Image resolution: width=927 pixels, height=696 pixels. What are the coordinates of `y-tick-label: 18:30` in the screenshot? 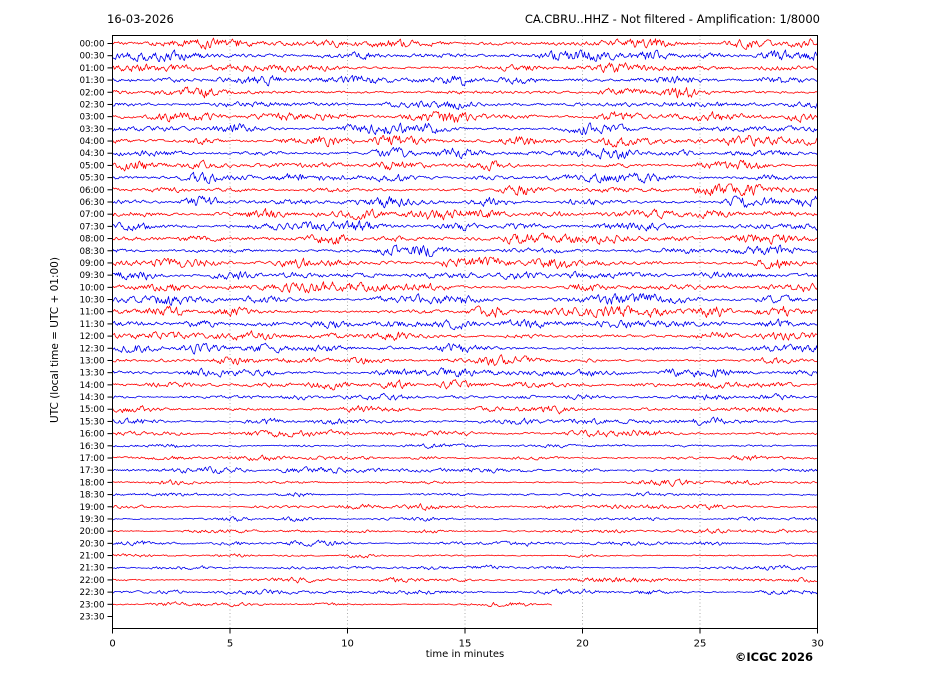 It's located at (91, 496).